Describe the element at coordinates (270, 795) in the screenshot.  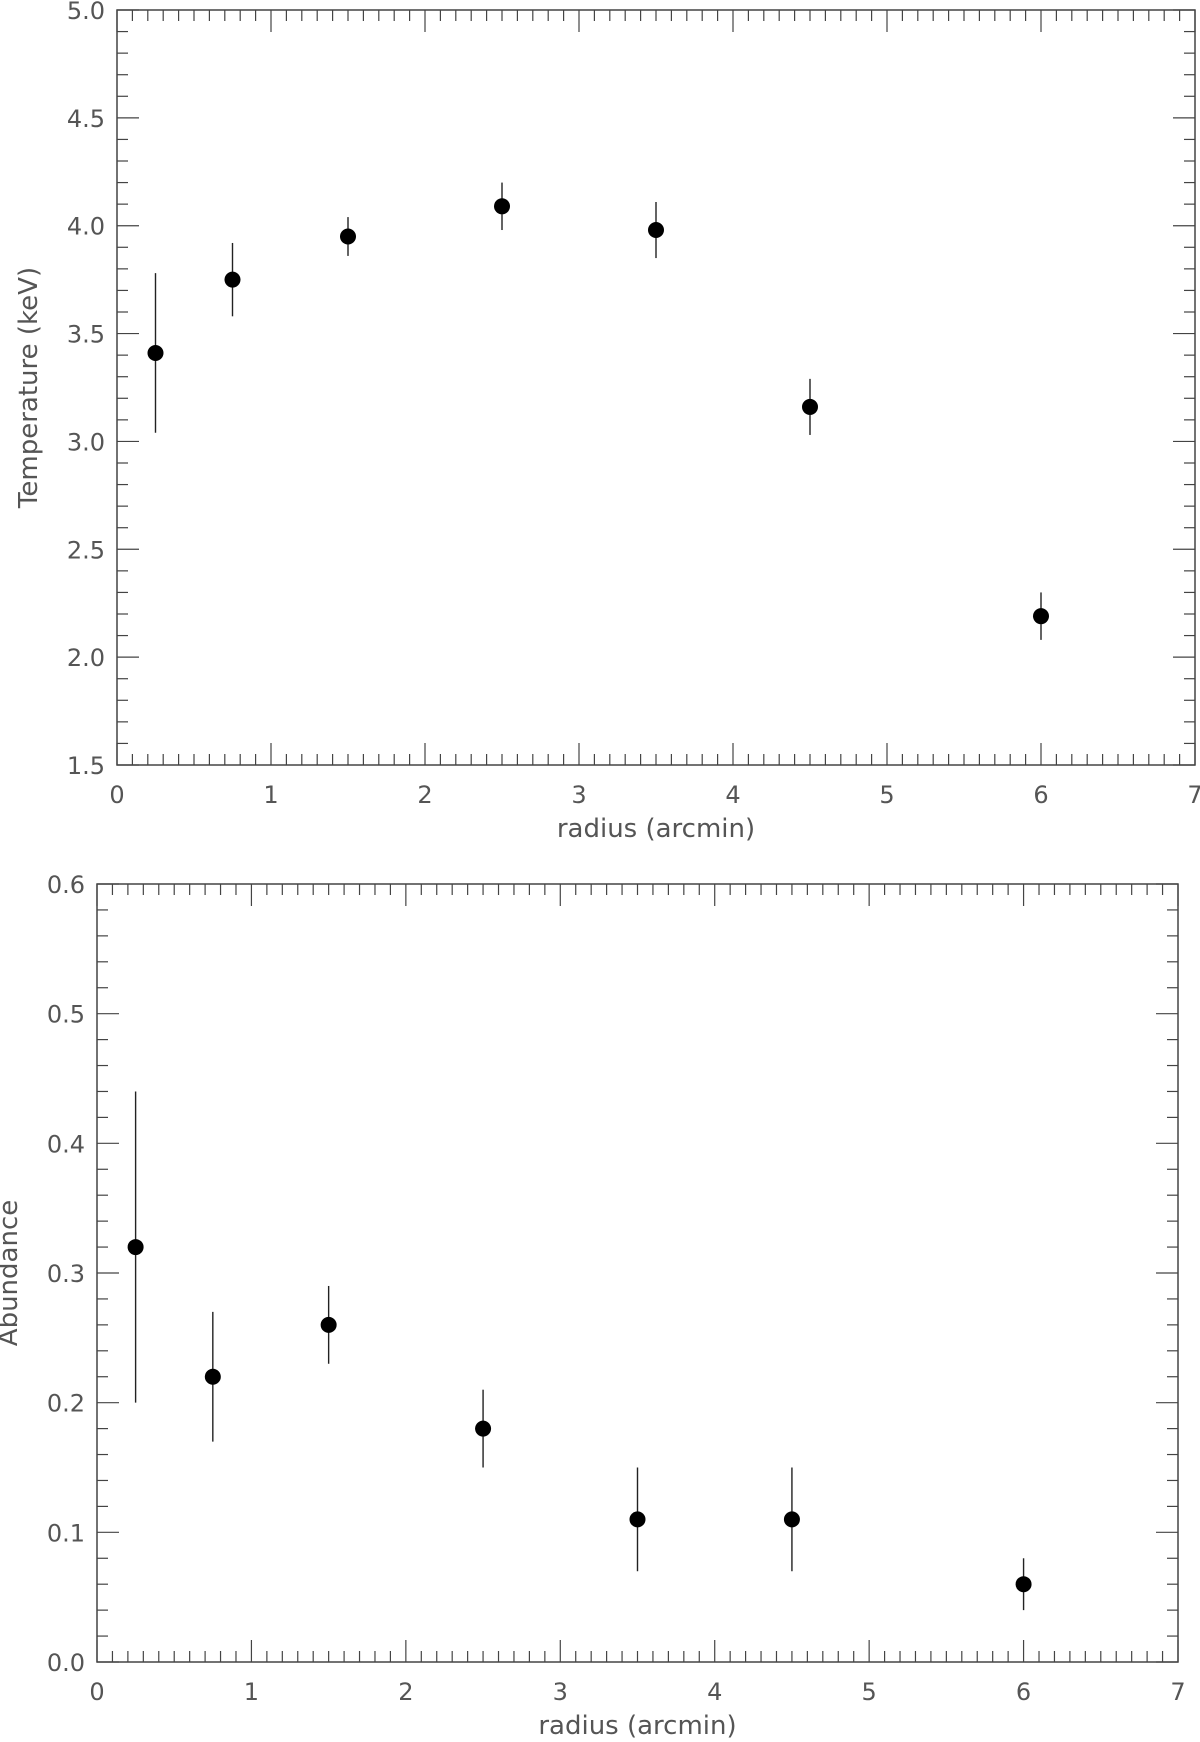
I see `temperature-x-tick-label: 1` at that location.